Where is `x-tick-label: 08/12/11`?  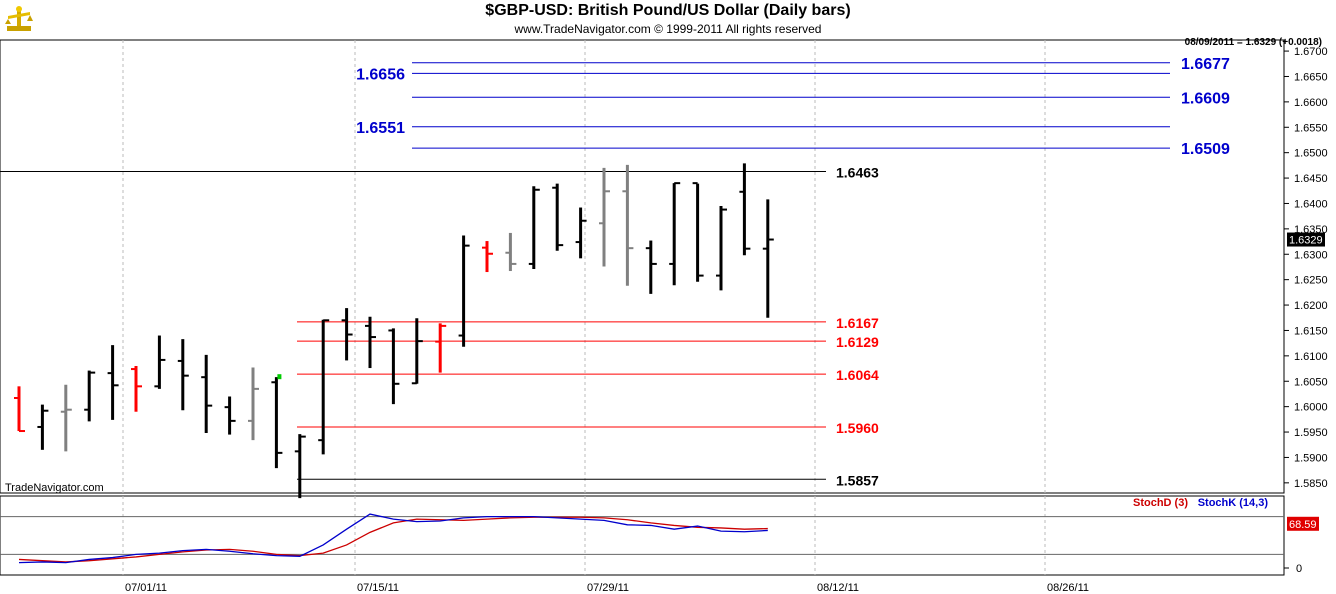 x-tick-label: 08/12/11 is located at coordinates (838, 588).